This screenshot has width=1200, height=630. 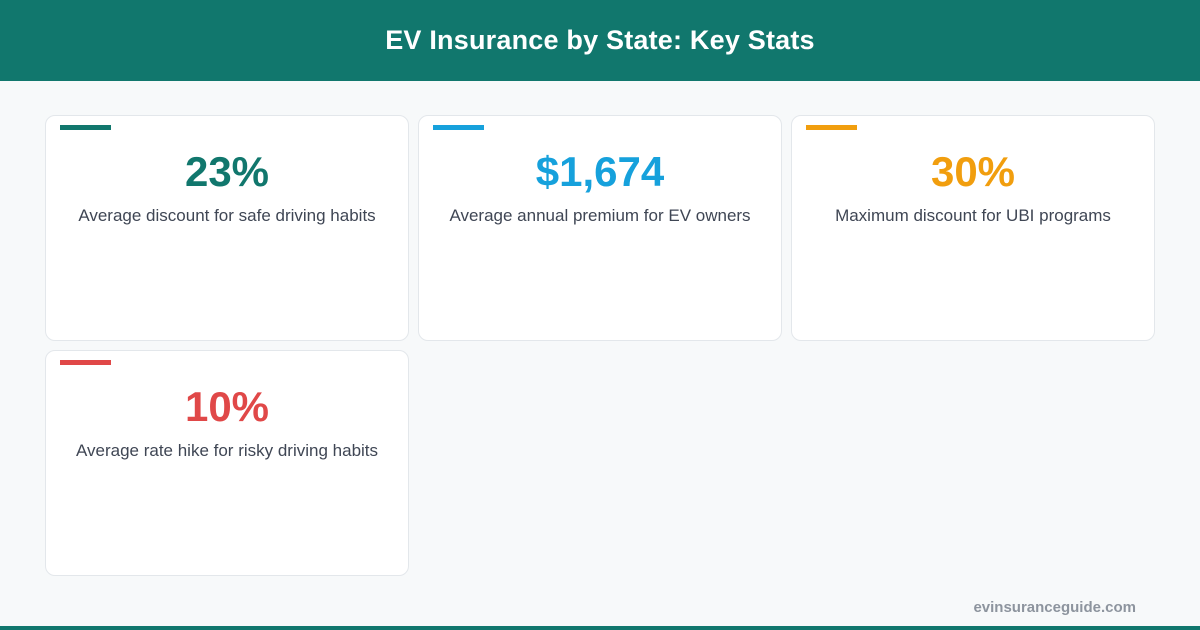 What do you see at coordinates (973, 228) in the screenshot?
I see `stat-card-ubi-discount: 30% Maximum discount for UBI programs` at bounding box center [973, 228].